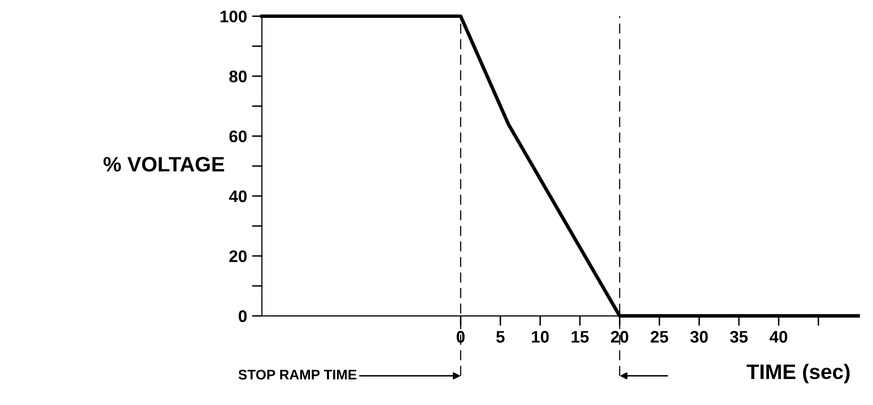  I want to click on x-tick-label: 35, so click(739, 336).